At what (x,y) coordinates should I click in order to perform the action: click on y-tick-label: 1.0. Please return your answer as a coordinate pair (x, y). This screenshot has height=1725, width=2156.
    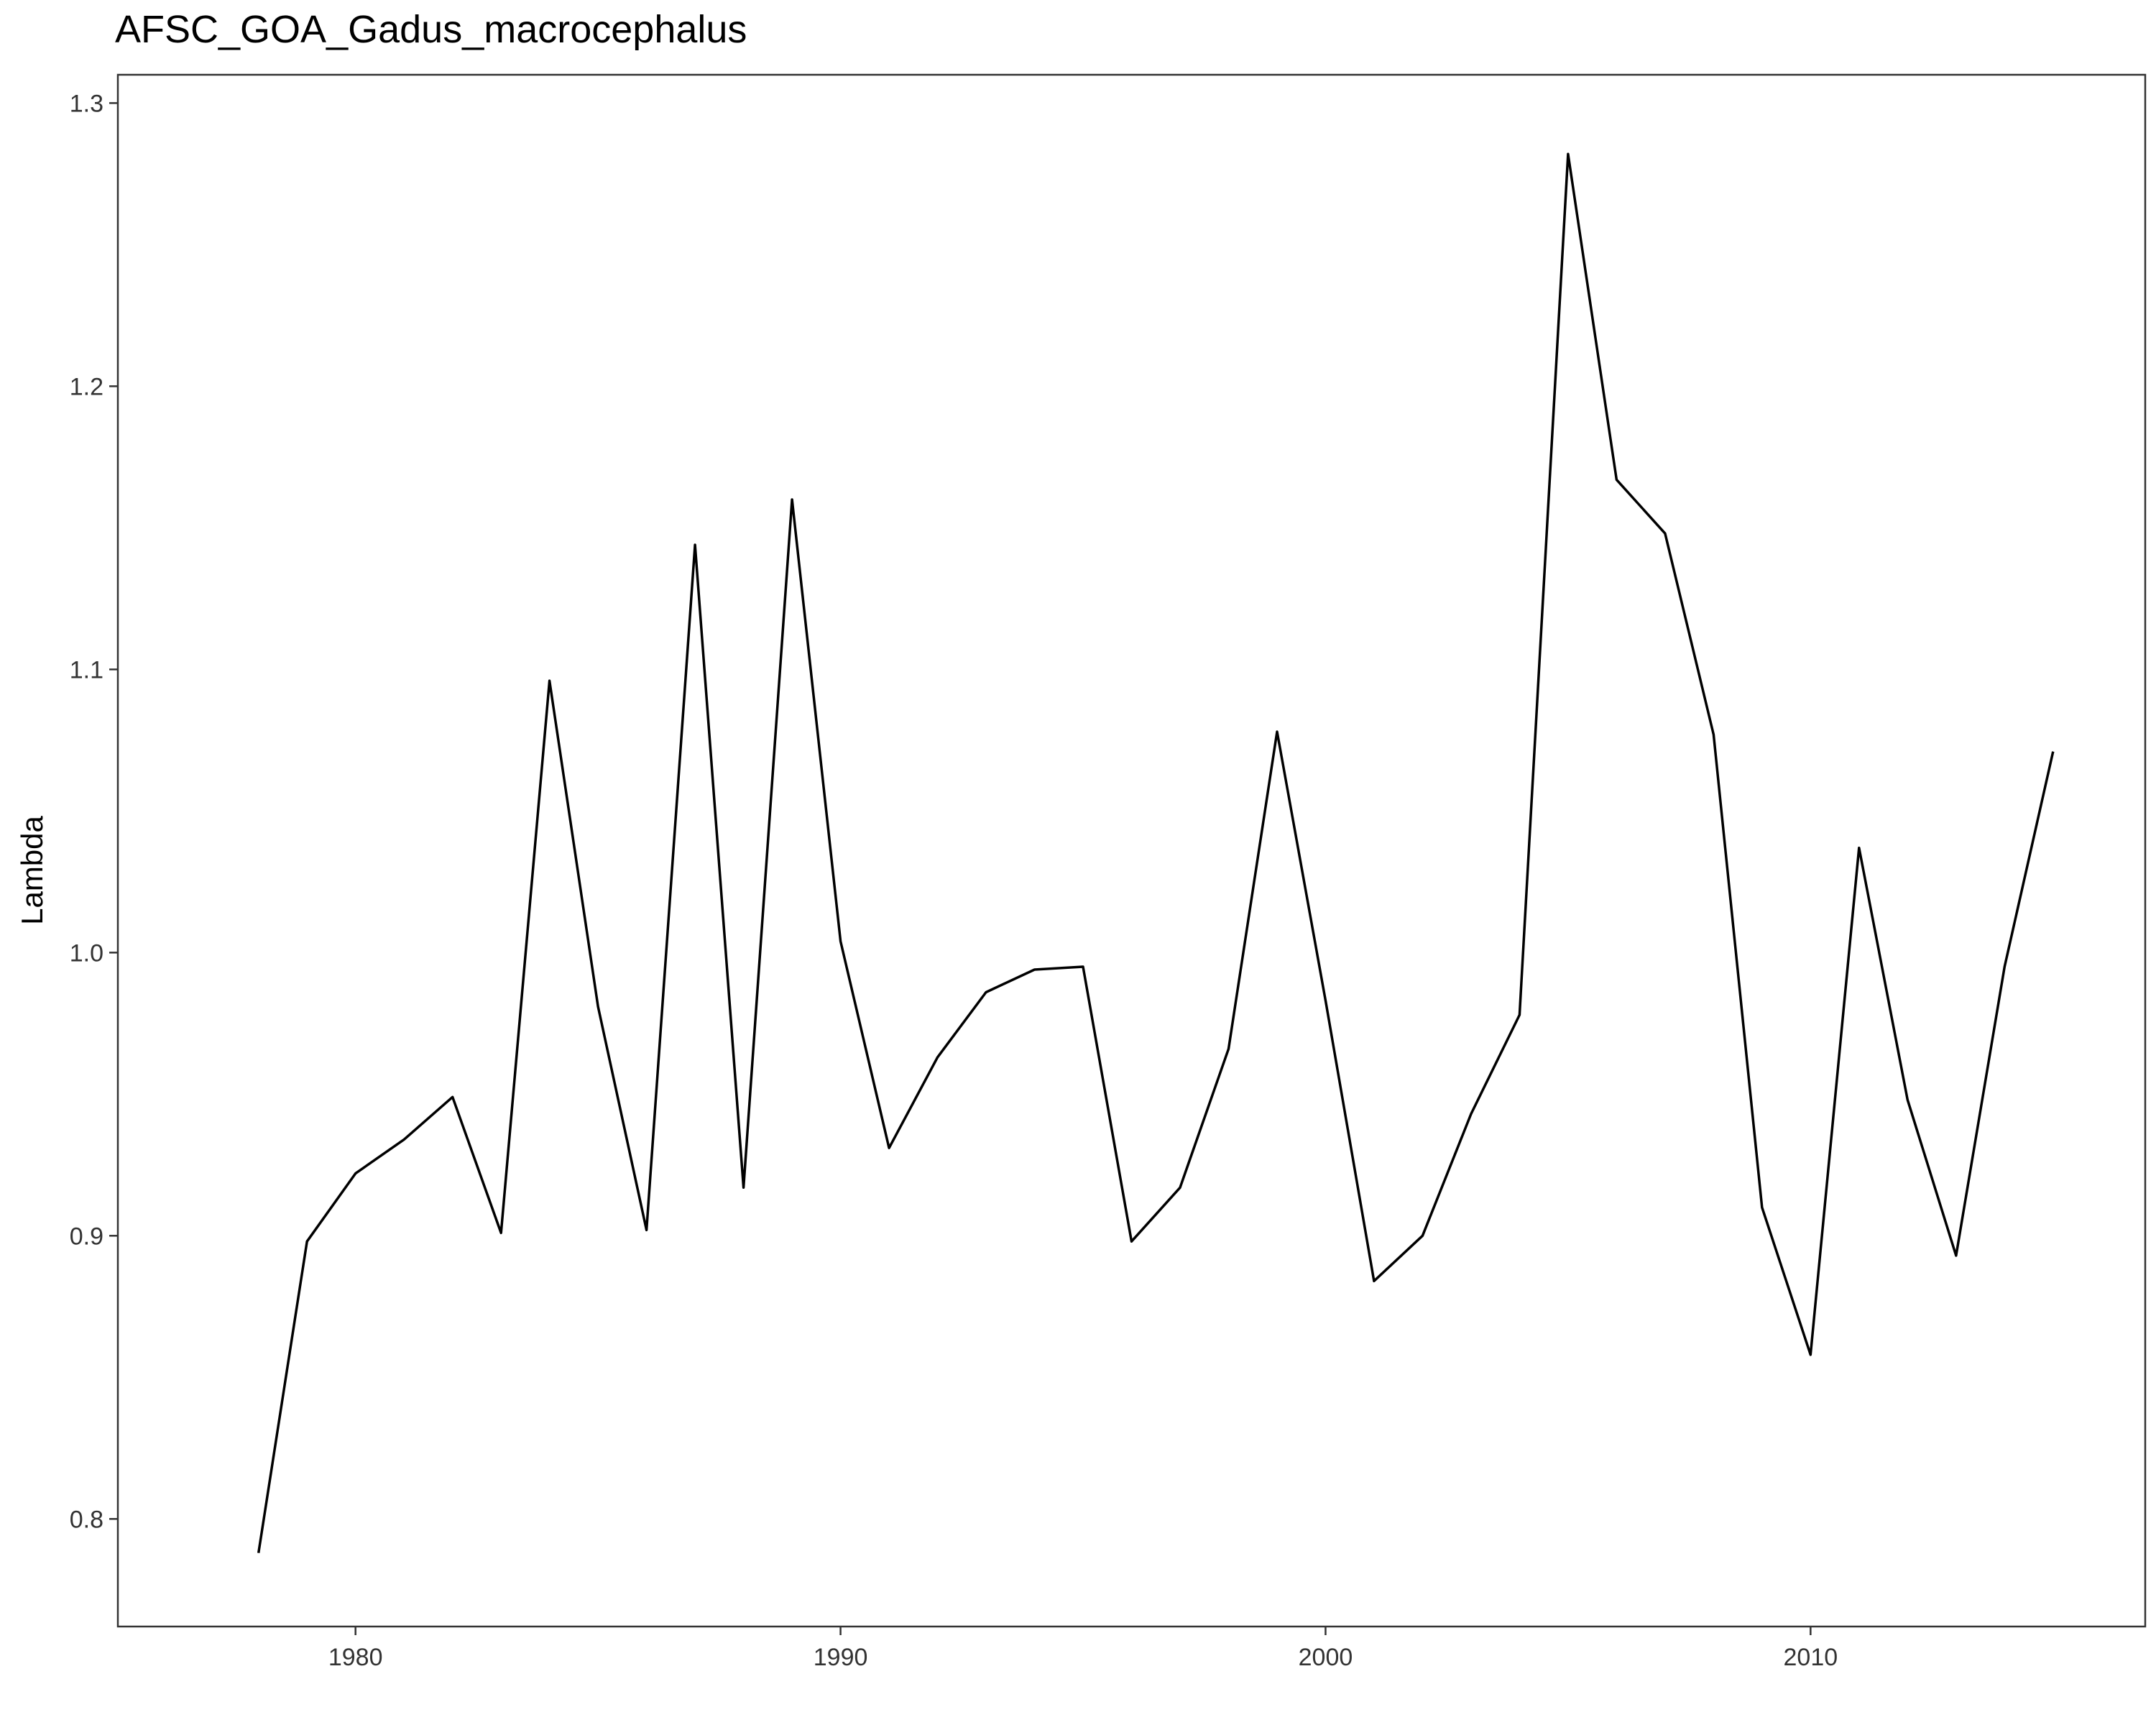
    Looking at the image, I should click on (86, 953).